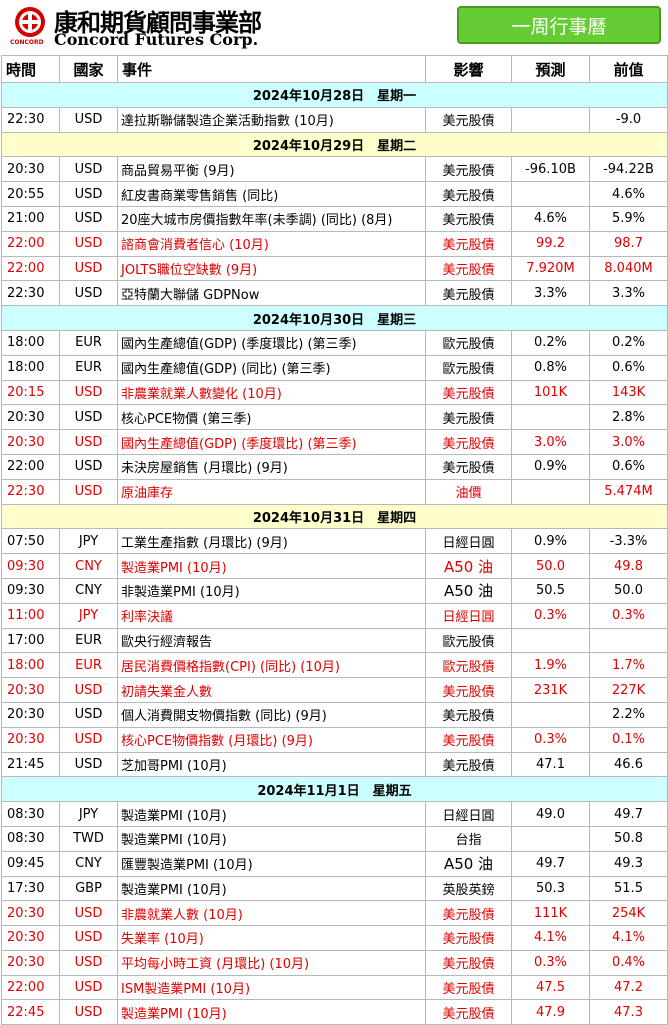  Describe the element at coordinates (628, 938) in the screenshot. I see `event-previous: 4.1%` at that location.